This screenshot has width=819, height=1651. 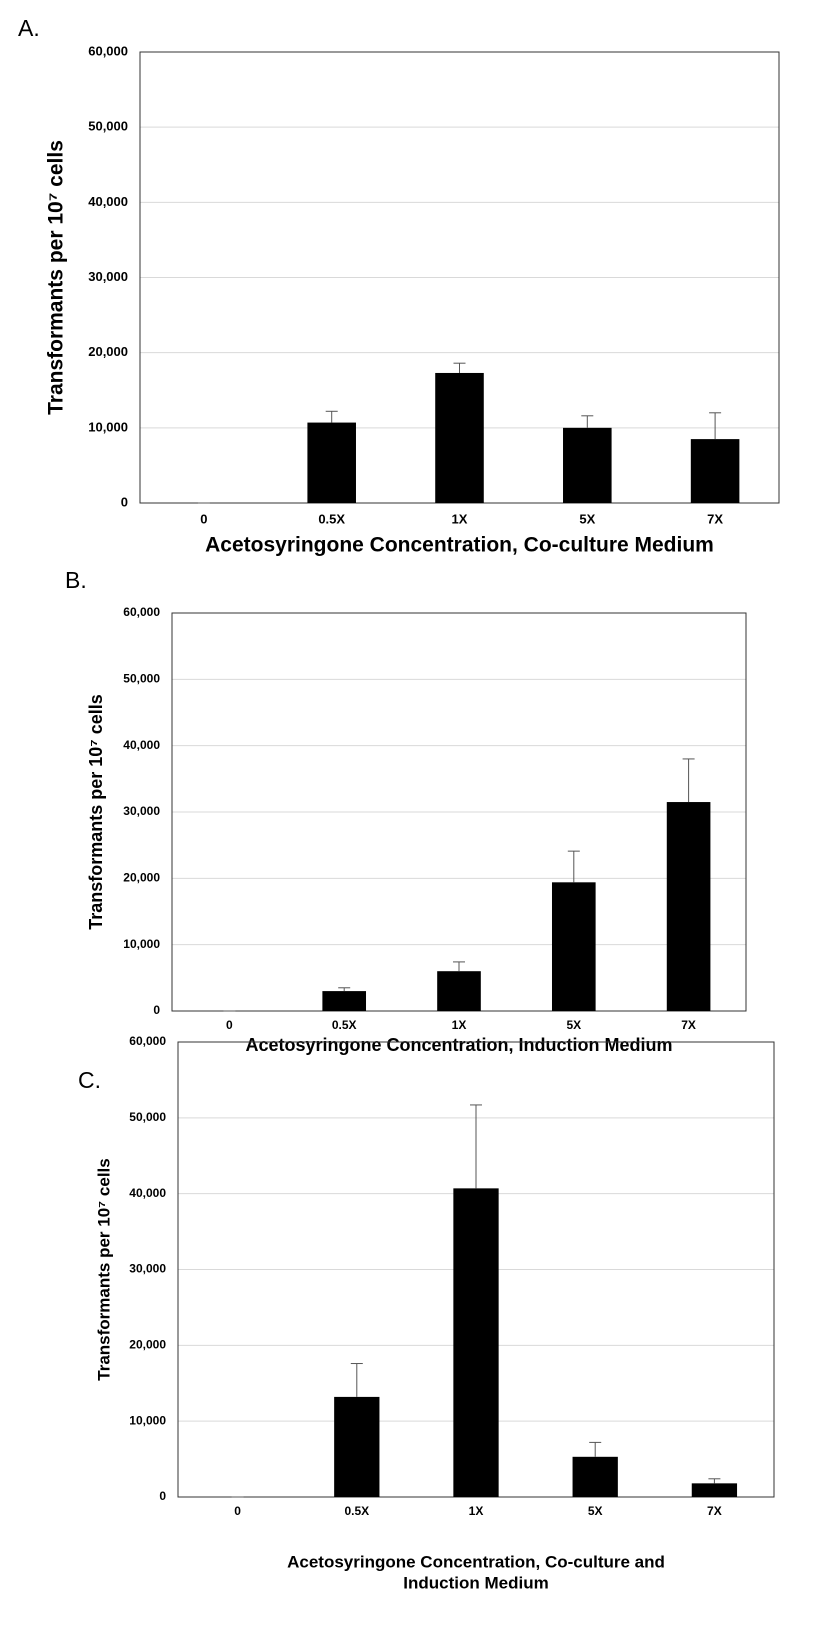 I want to click on panel-label: C., so click(x=89, y=1080).